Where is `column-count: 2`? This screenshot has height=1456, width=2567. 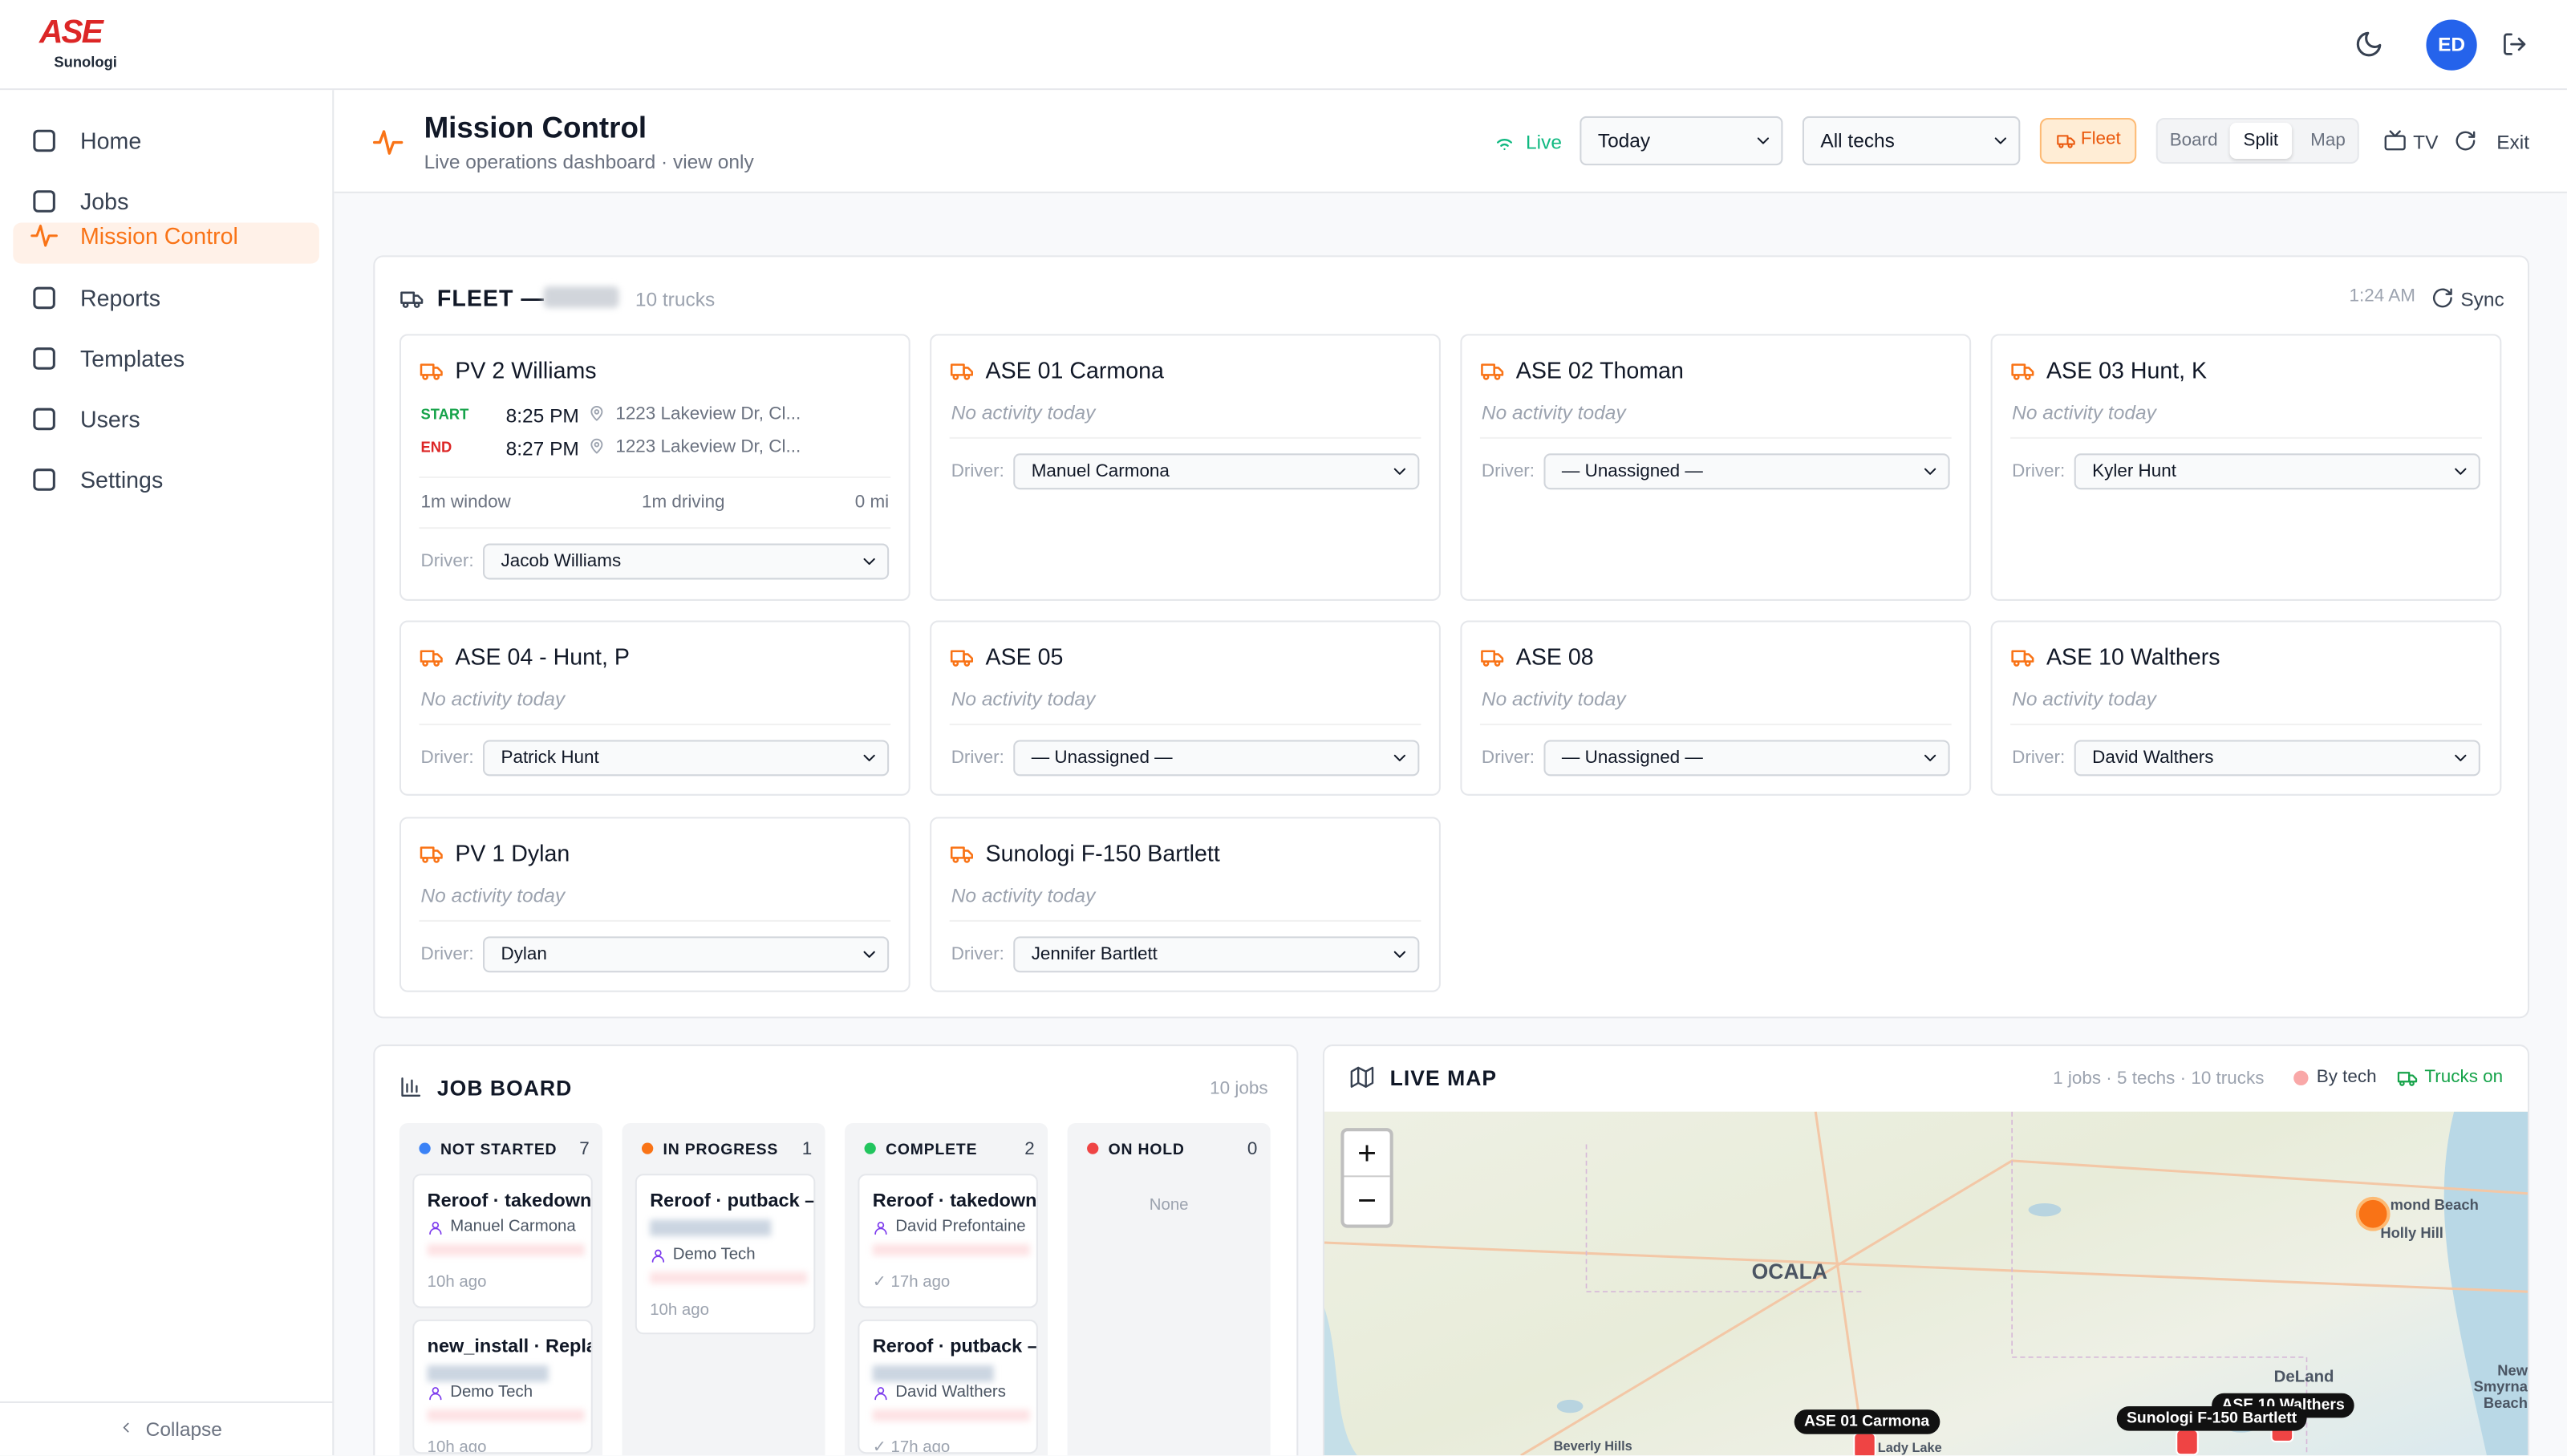
column-count: 2 is located at coordinates (1030, 1149).